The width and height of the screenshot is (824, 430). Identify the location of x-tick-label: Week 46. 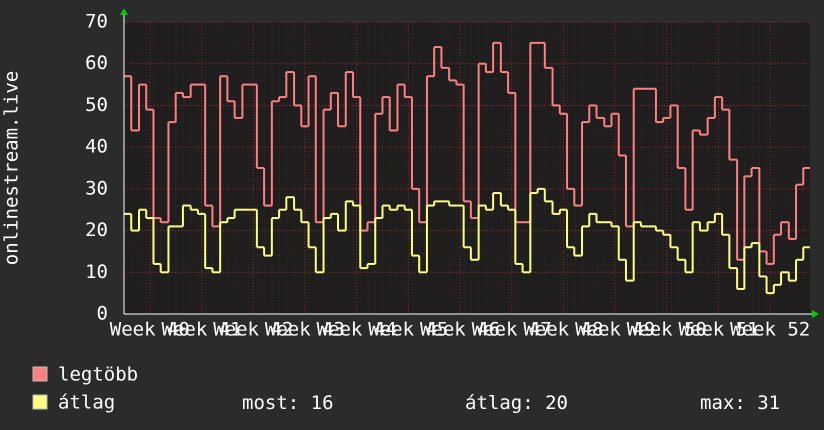
(460, 330).